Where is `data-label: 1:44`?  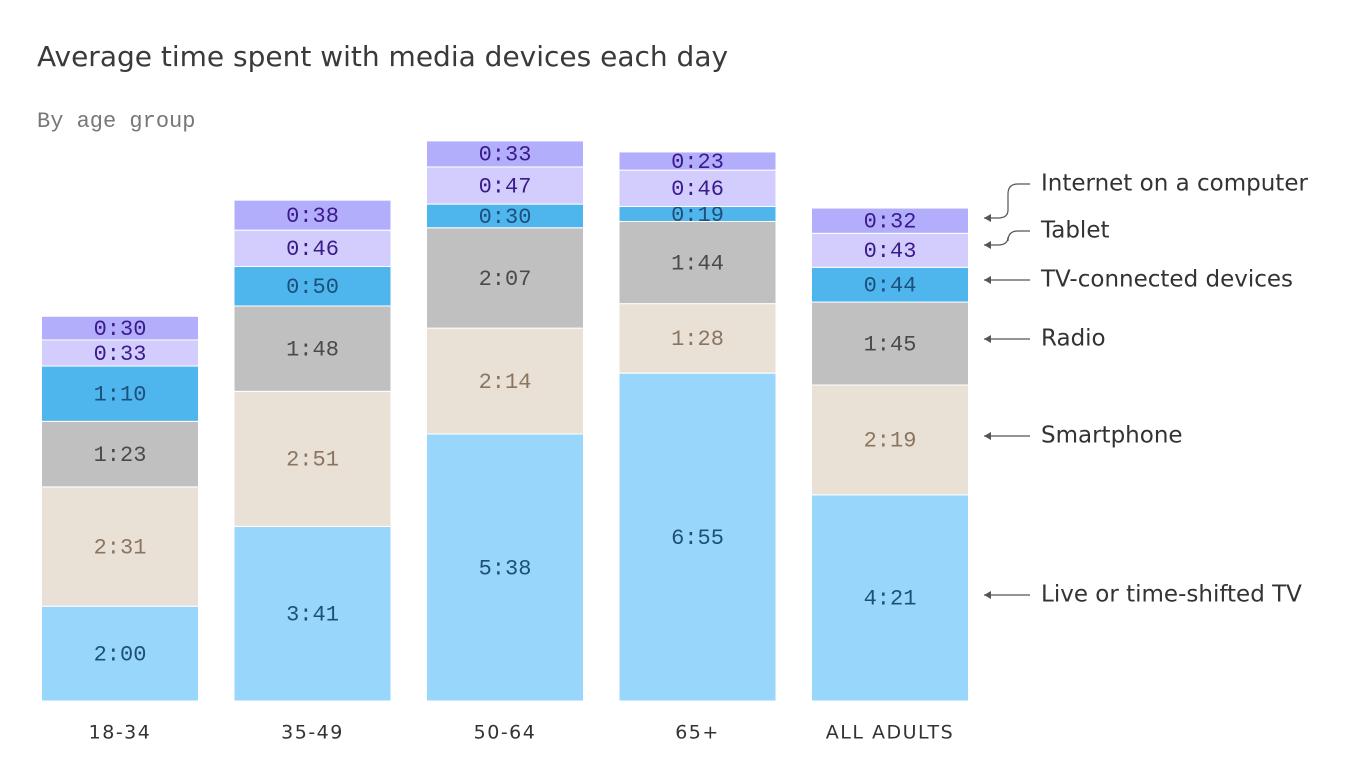 data-label: 1:44 is located at coordinates (697, 263).